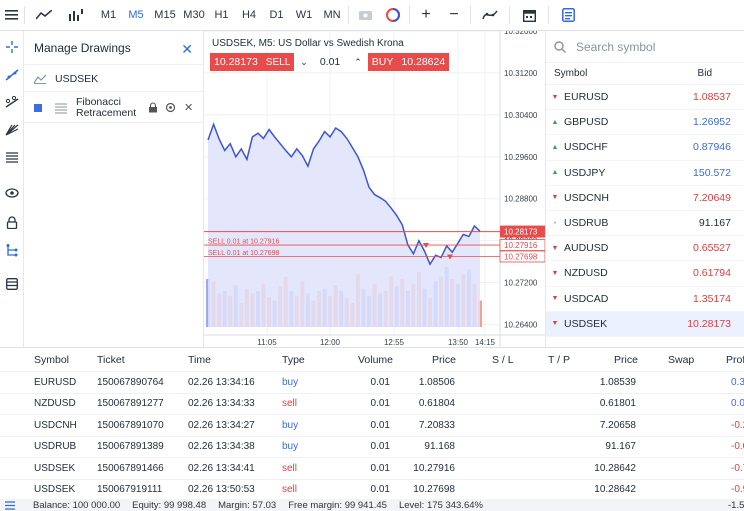  I want to click on timeframe-h1: H1, so click(221, 15).